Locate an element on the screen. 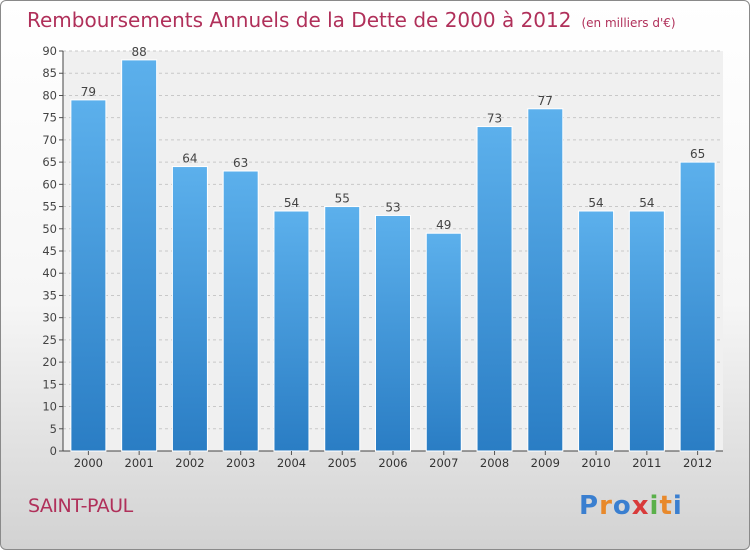 The image size is (750, 550). y-tick-label: 45 is located at coordinates (49, 251).